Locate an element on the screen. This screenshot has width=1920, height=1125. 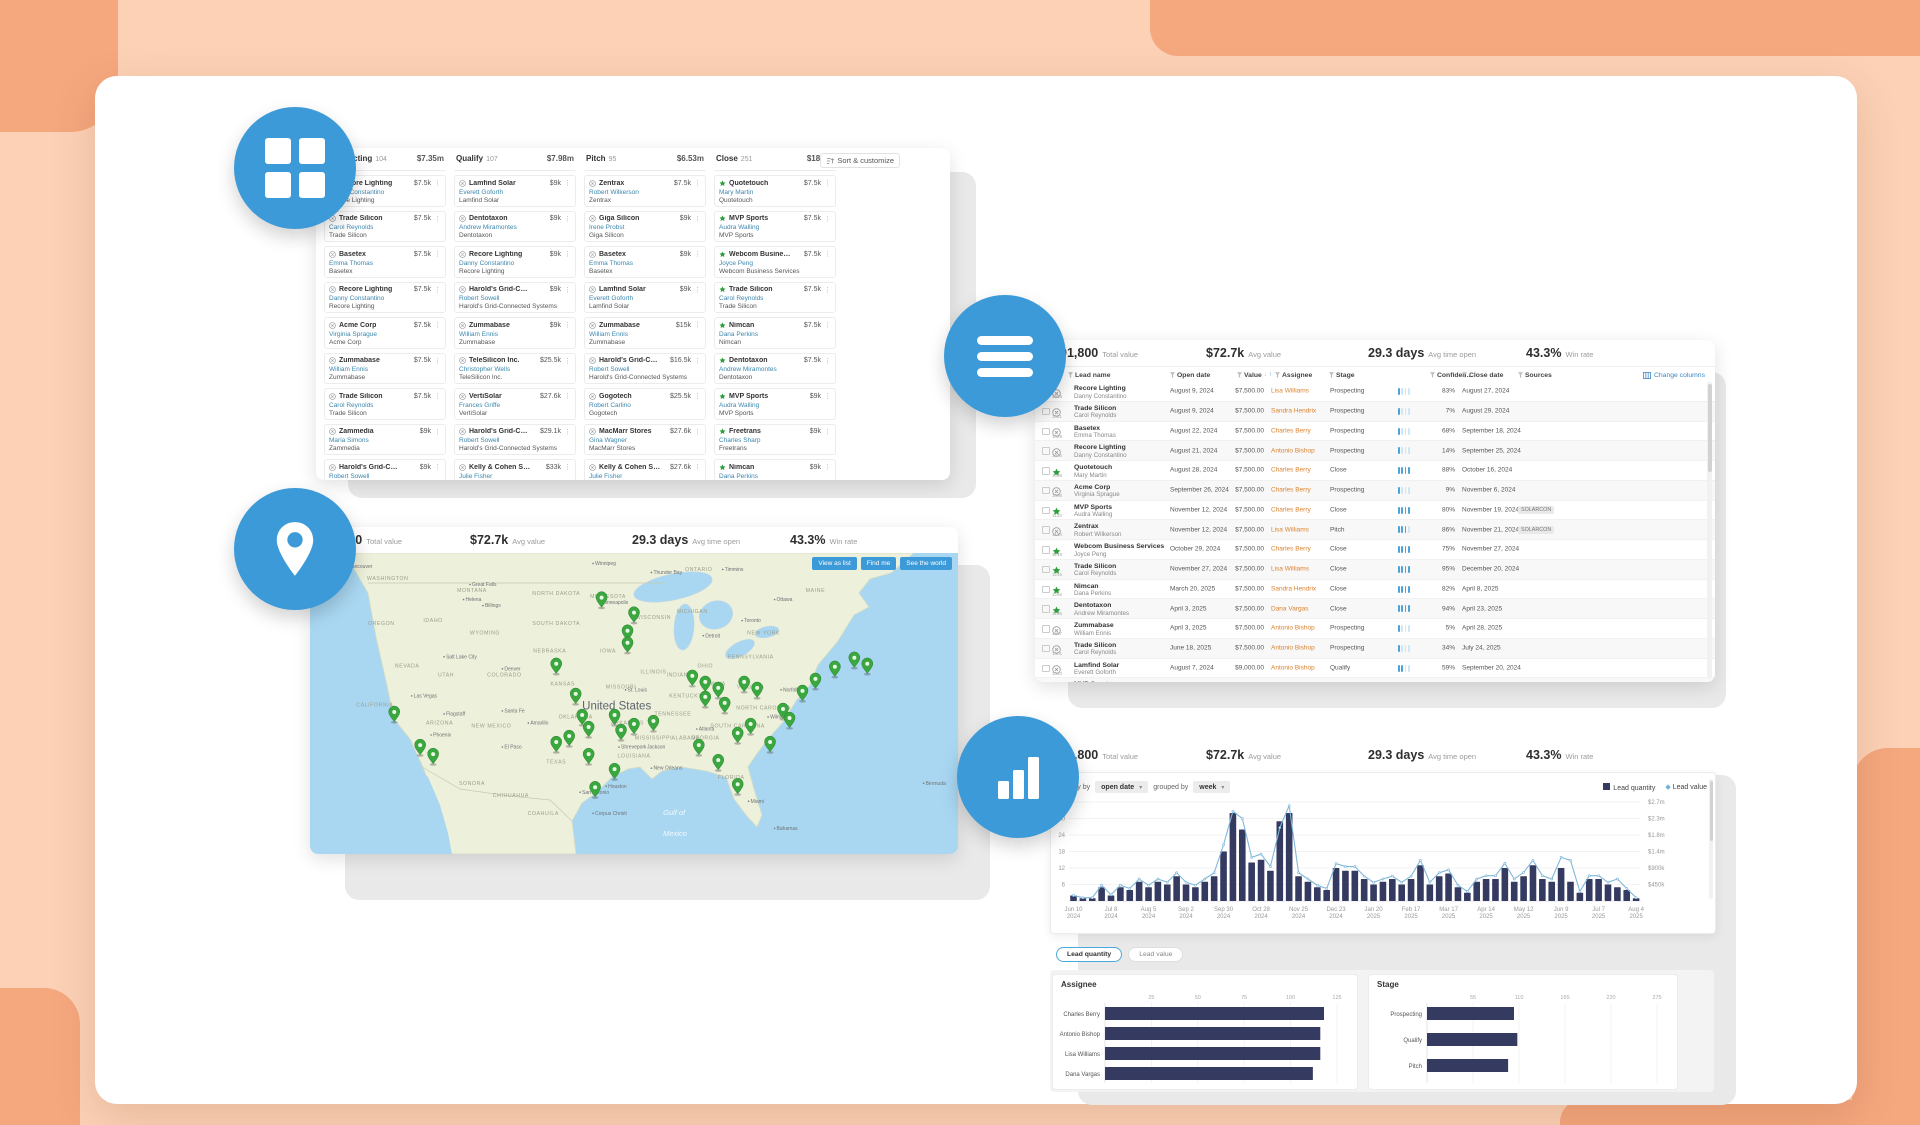
lead-card-contact: Virginia Sprague is located at coordinates (353, 334).